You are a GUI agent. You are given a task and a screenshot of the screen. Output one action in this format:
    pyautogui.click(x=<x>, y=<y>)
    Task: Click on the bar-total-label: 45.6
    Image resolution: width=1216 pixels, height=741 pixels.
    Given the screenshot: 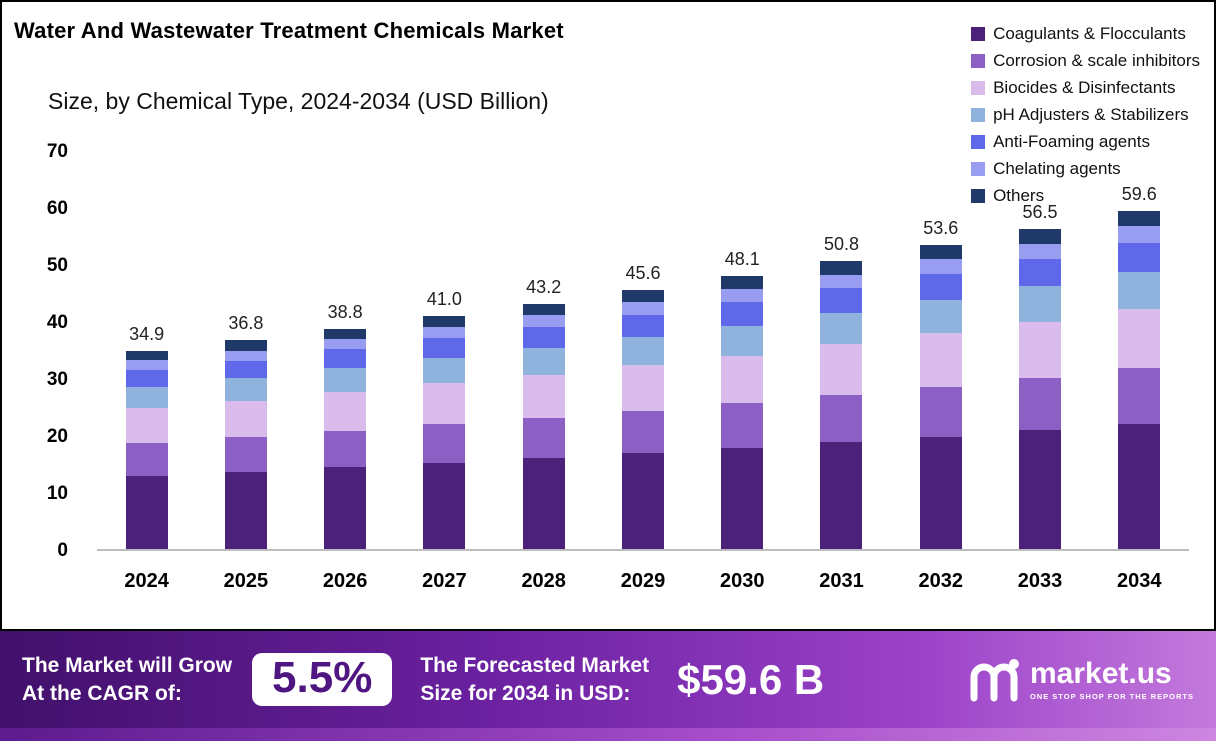 What is the action you would take?
    pyautogui.click(x=643, y=273)
    